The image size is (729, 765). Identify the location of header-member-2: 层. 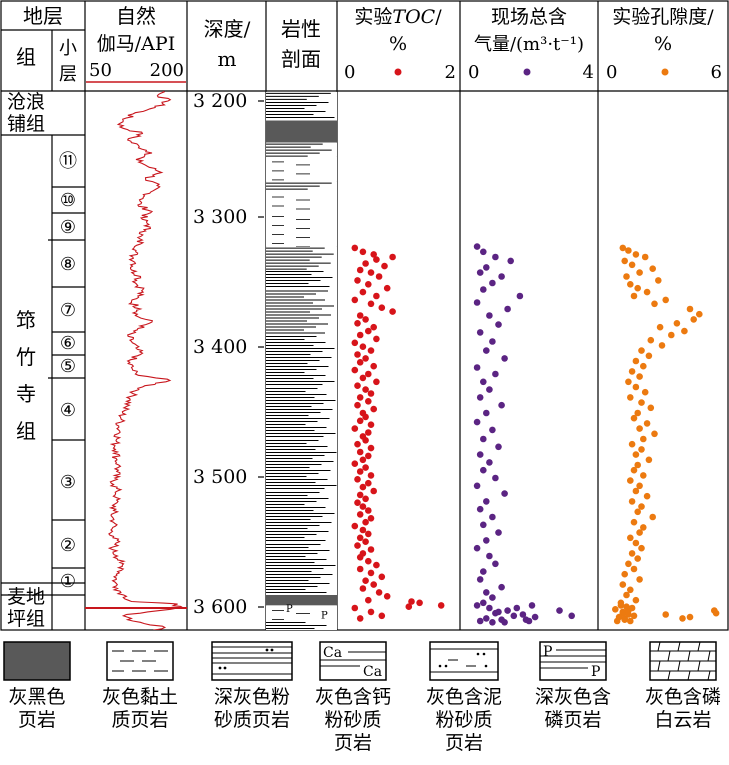
(68, 74).